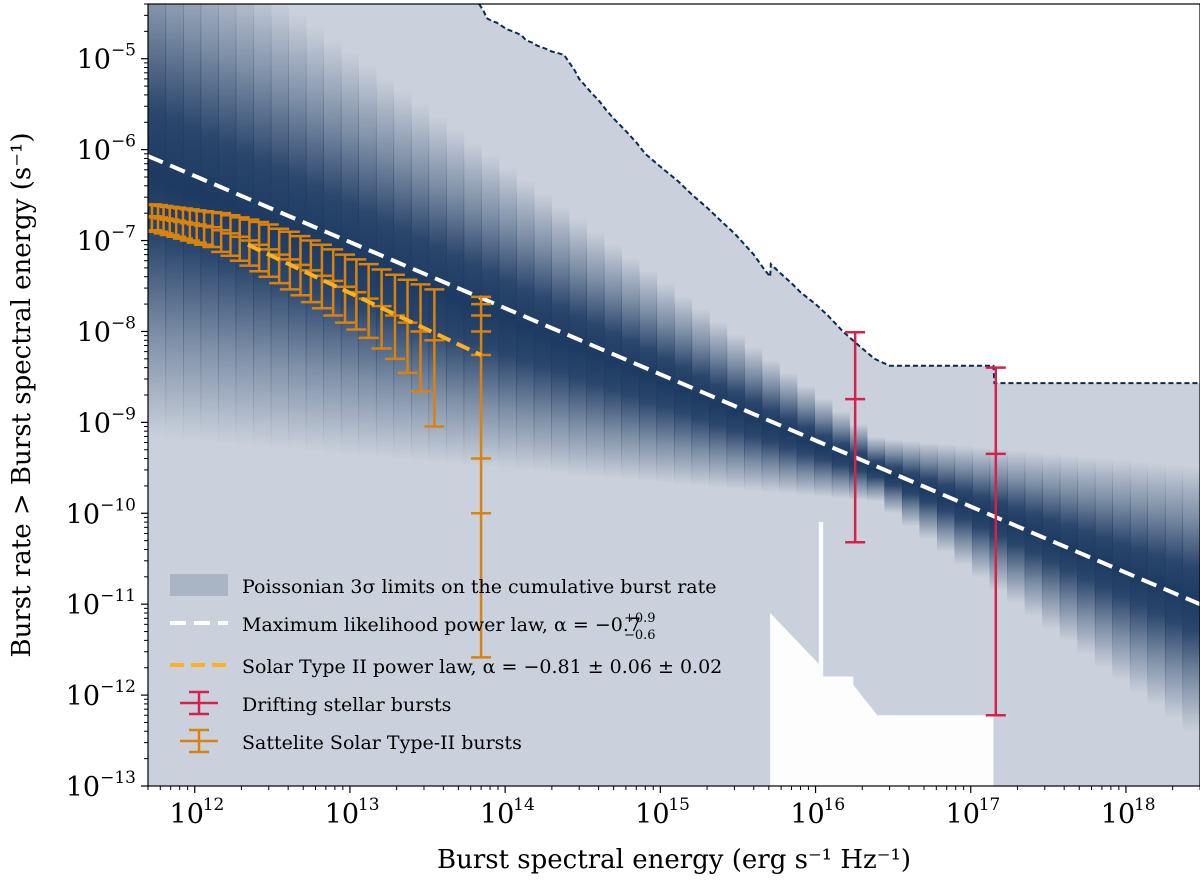 The height and width of the screenshot is (886, 1200). Describe the element at coordinates (640, 618) in the screenshot. I see `legend-ml-sup: +0.9` at that location.